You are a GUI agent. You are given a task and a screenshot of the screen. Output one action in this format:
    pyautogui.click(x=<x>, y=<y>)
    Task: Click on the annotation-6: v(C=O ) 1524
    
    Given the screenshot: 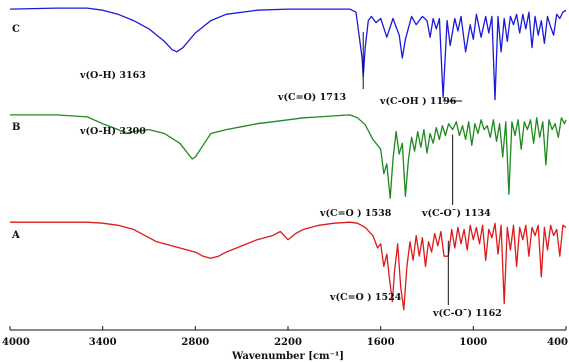 What is the action you would take?
    pyautogui.click(x=365, y=297)
    